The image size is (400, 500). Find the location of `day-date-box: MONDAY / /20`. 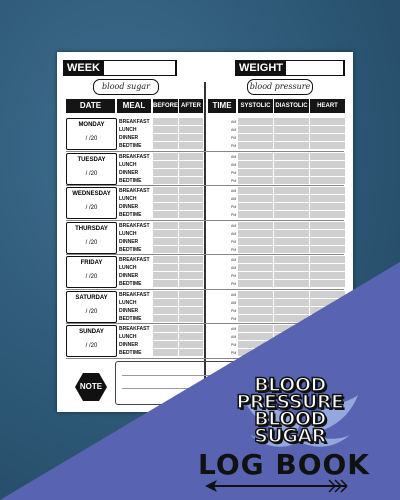

day-date-box: MONDAY / /20 is located at coordinates (91, 134).